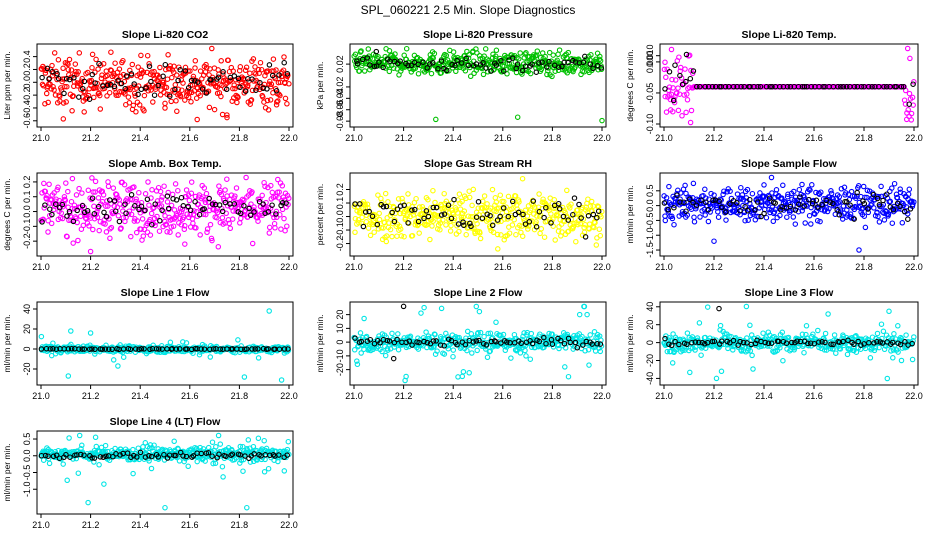 The height and width of the screenshot is (540, 936). Describe the element at coordinates (164, 349) in the screenshot. I see `series-subset` at that location.